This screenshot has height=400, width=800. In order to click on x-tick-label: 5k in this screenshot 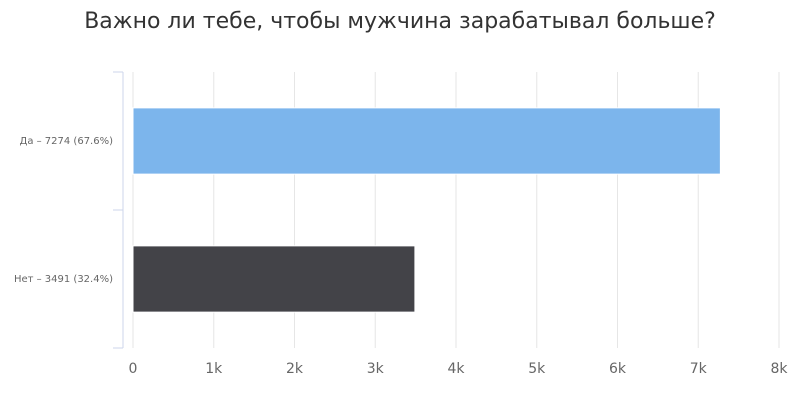, I will do `click(537, 369)`.